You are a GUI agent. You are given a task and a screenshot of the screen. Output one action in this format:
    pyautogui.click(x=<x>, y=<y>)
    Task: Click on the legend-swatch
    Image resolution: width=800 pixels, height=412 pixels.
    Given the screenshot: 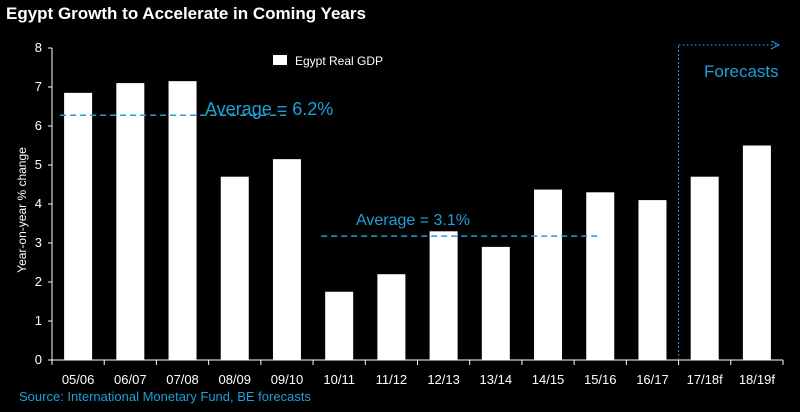 What is the action you would take?
    pyautogui.click(x=280, y=60)
    